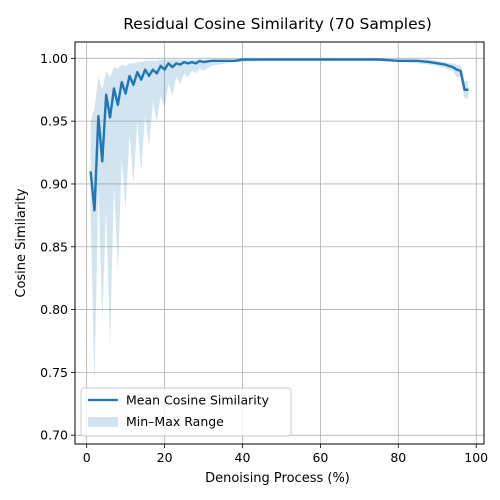  What do you see at coordinates (285, 454) in the screenshot?
I see `x-axis-ticks: 0 20 40 60 80 100` at bounding box center [285, 454].